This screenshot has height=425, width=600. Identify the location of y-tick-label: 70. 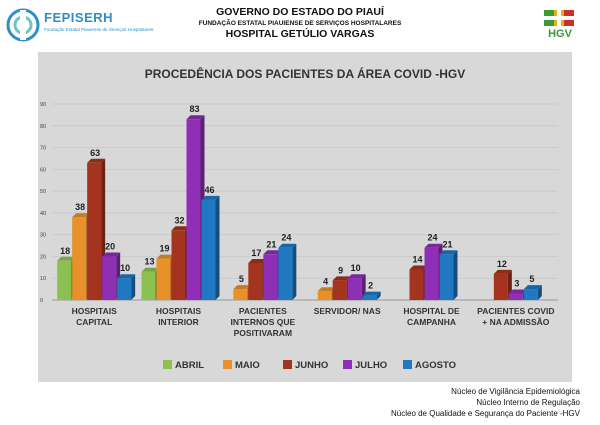
(43, 149).